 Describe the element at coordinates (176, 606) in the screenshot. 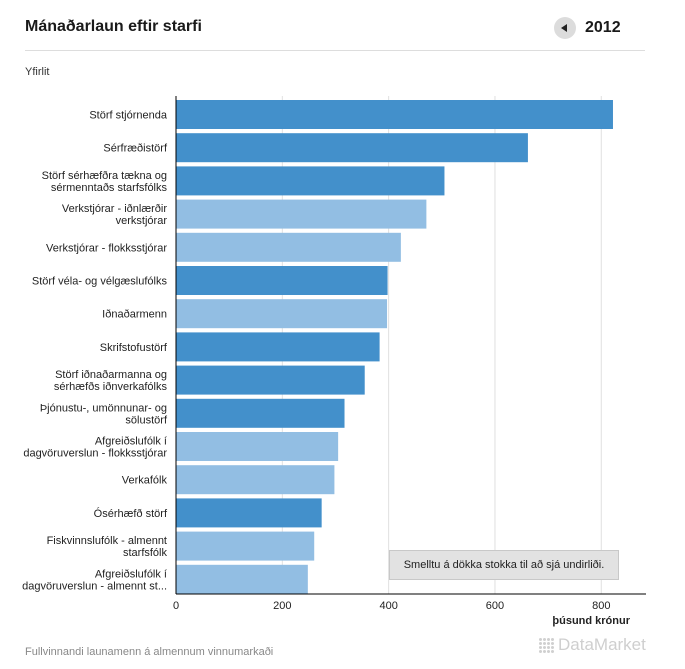

I see `x-tick-label-0: 0` at that location.